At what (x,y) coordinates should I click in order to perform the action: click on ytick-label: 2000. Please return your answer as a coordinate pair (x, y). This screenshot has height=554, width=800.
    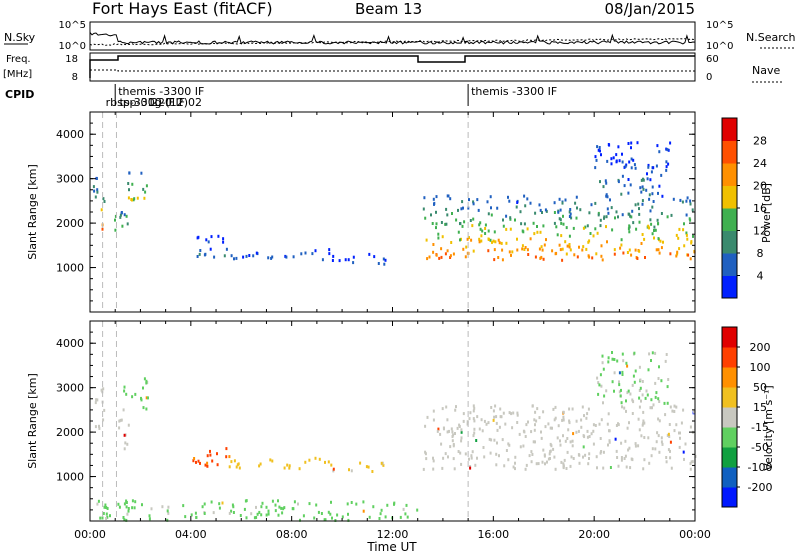
    Looking at the image, I should click on (70, 432).